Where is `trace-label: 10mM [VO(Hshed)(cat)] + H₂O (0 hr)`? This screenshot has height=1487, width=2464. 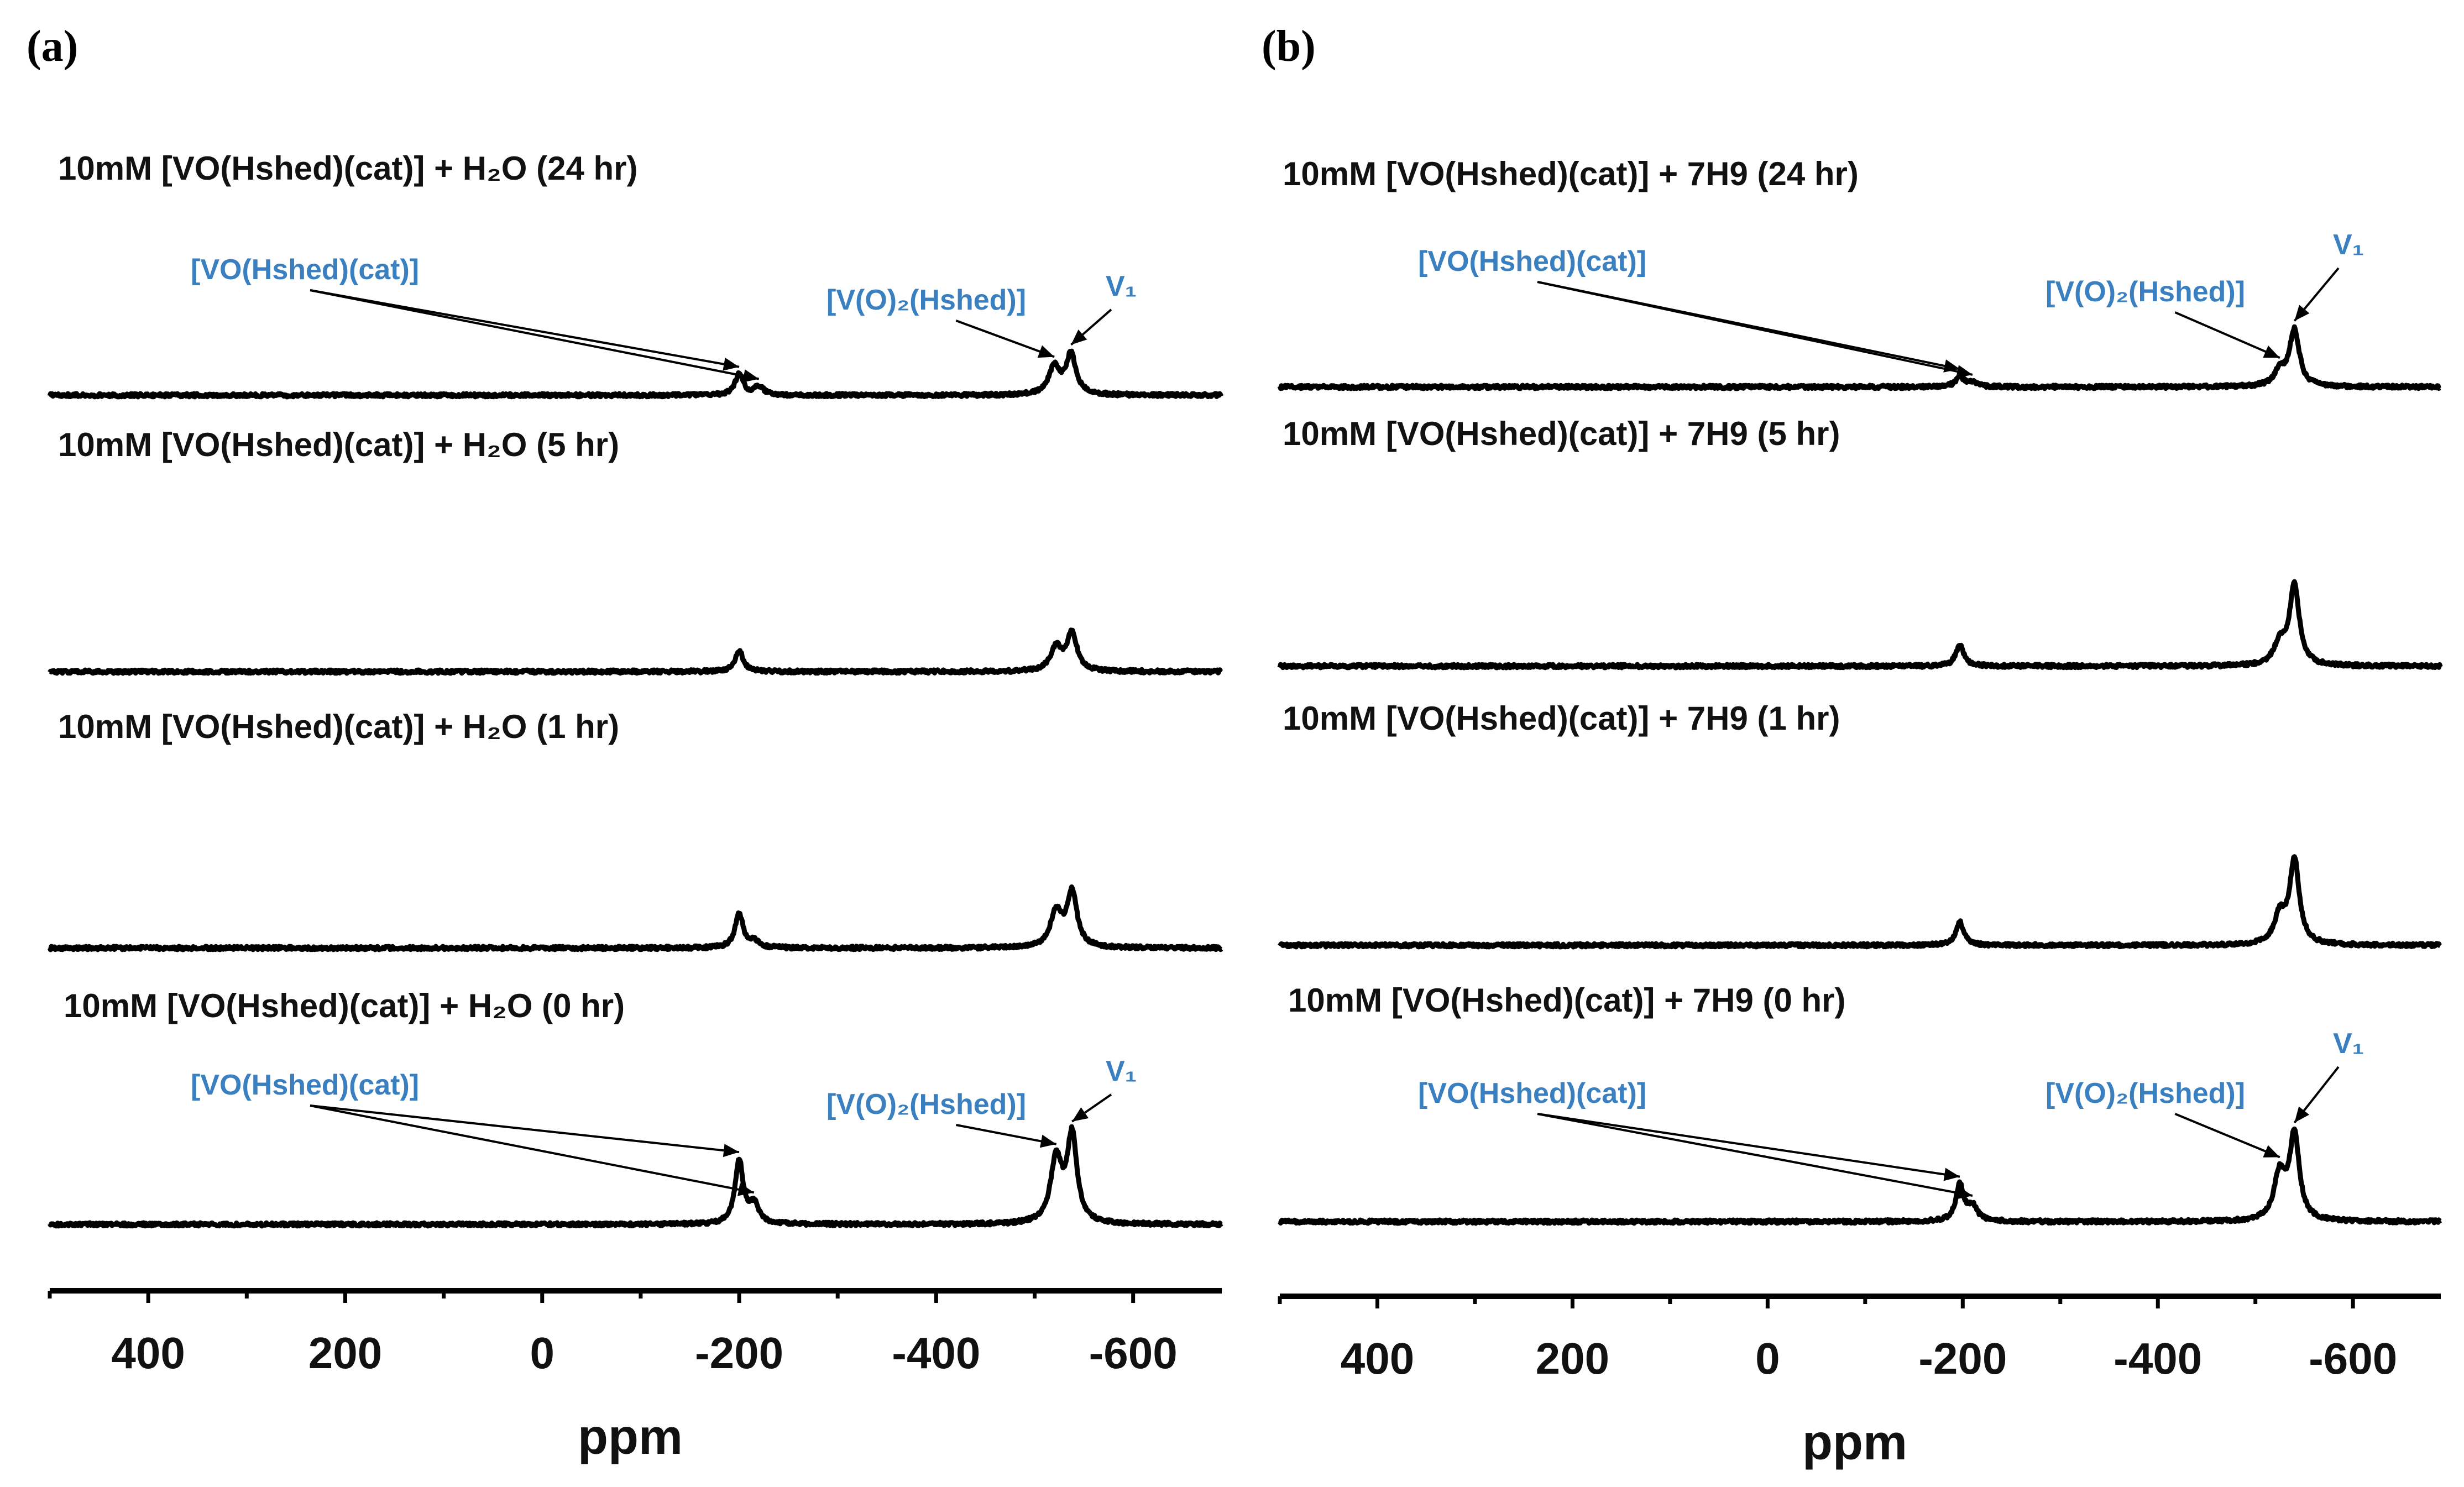 trace-label: 10mM [VO(Hshed)(cat)] + H₂O (0 hr) is located at coordinates (344, 1005).